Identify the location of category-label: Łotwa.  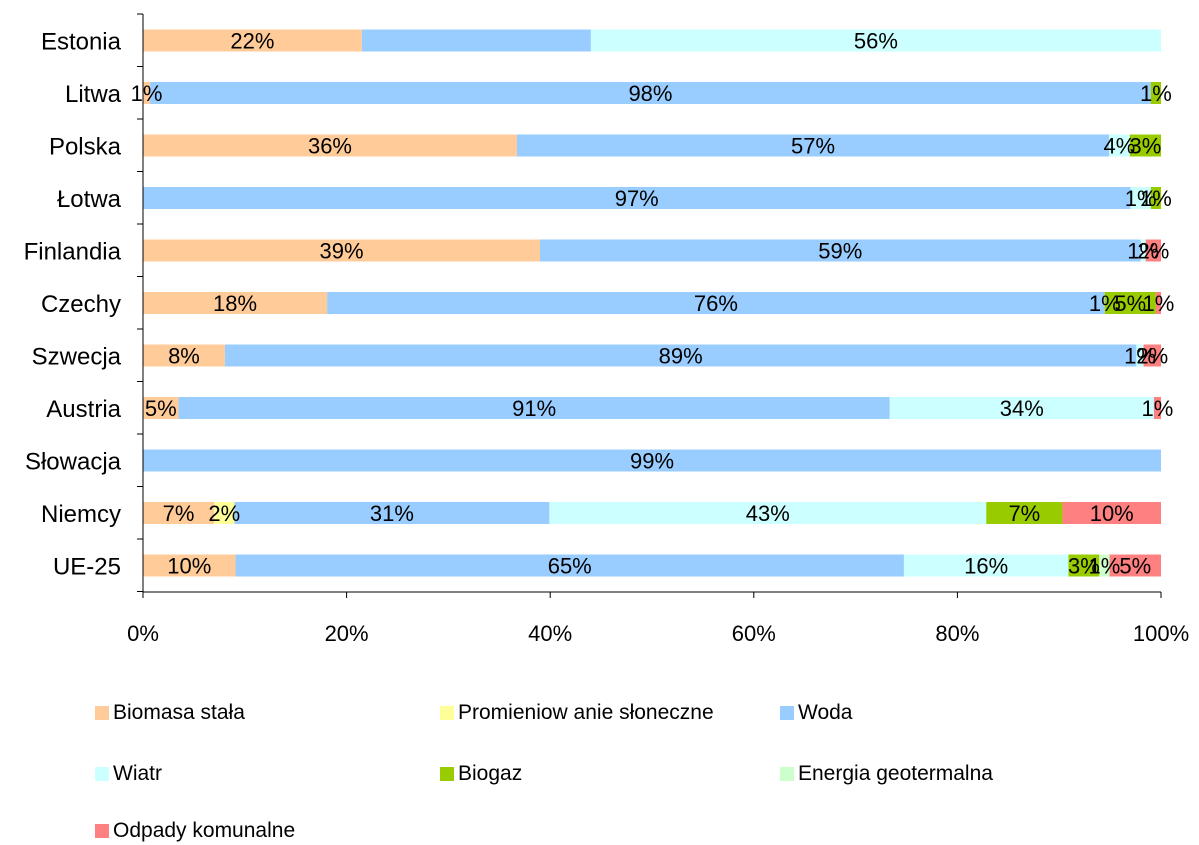
(89, 199).